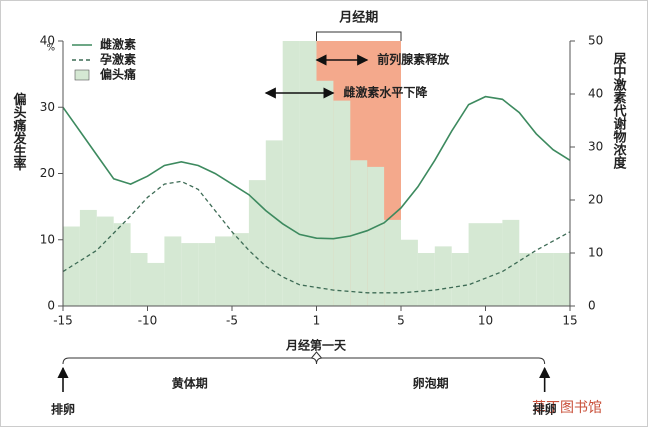  I want to click on legend-label: 孕激素, so click(118, 59).